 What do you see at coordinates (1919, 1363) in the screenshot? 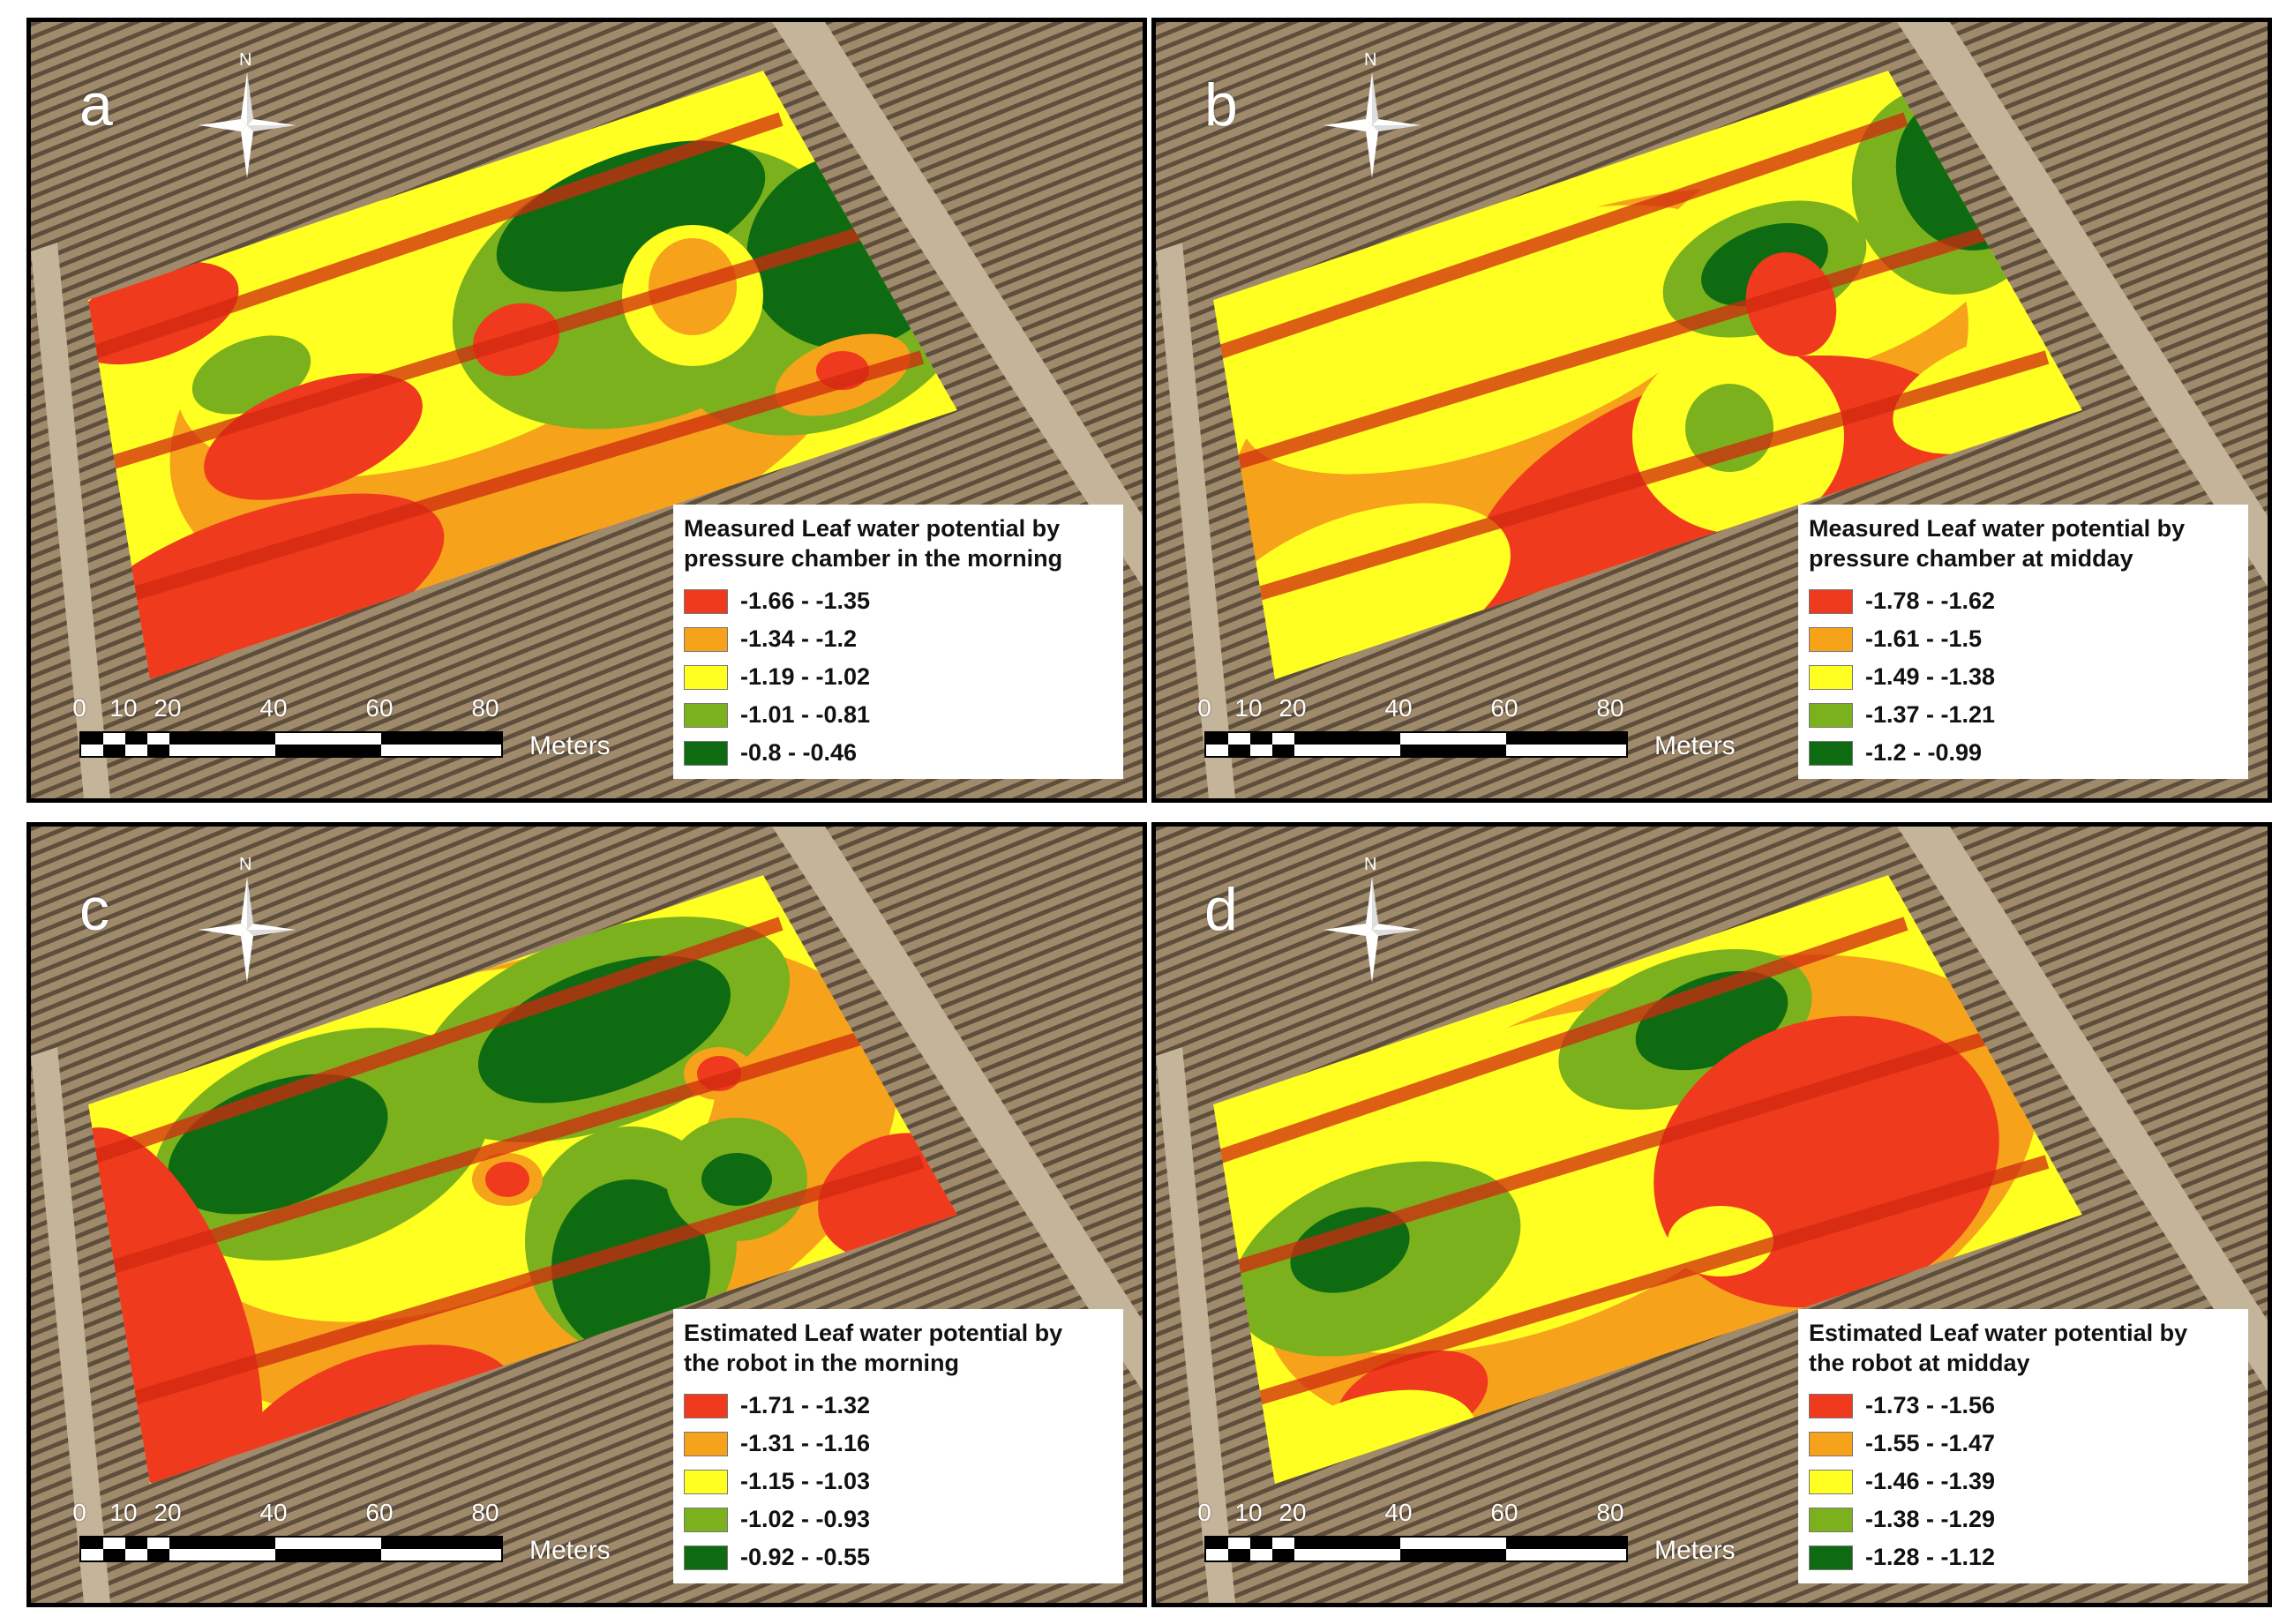
I see `legend-title-line2: the robot at midday` at bounding box center [1919, 1363].